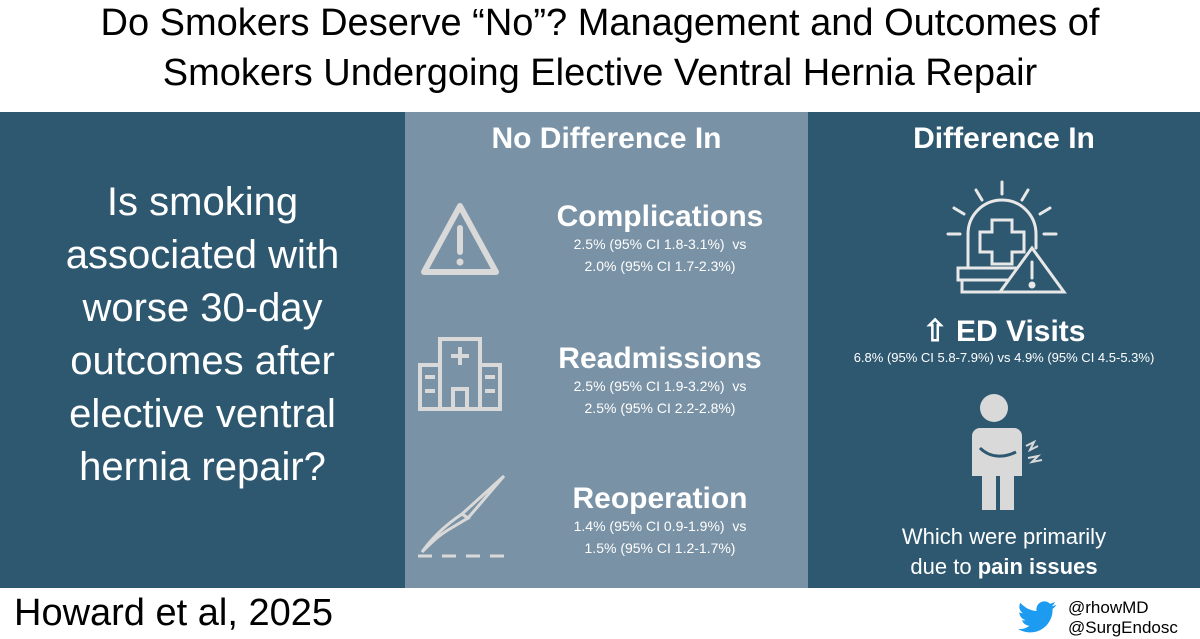 Image resolution: width=1200 pixels, height=639 pixels. Describe the element at coordinates (1007, 452) in the screenshot. I see `pain-icon` at that location.